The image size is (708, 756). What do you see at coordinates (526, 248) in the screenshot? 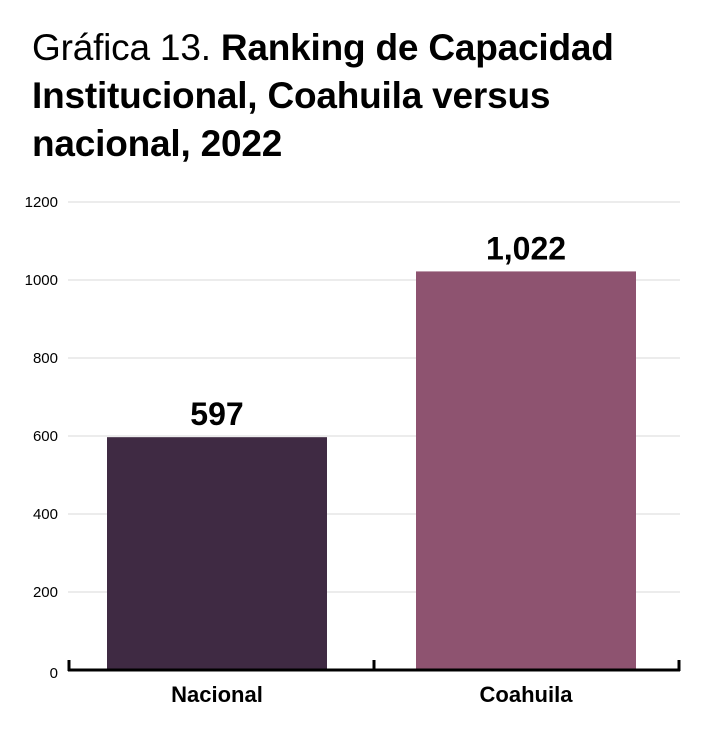
I see `value-label: 1,022` at bounding box center [526, 248].